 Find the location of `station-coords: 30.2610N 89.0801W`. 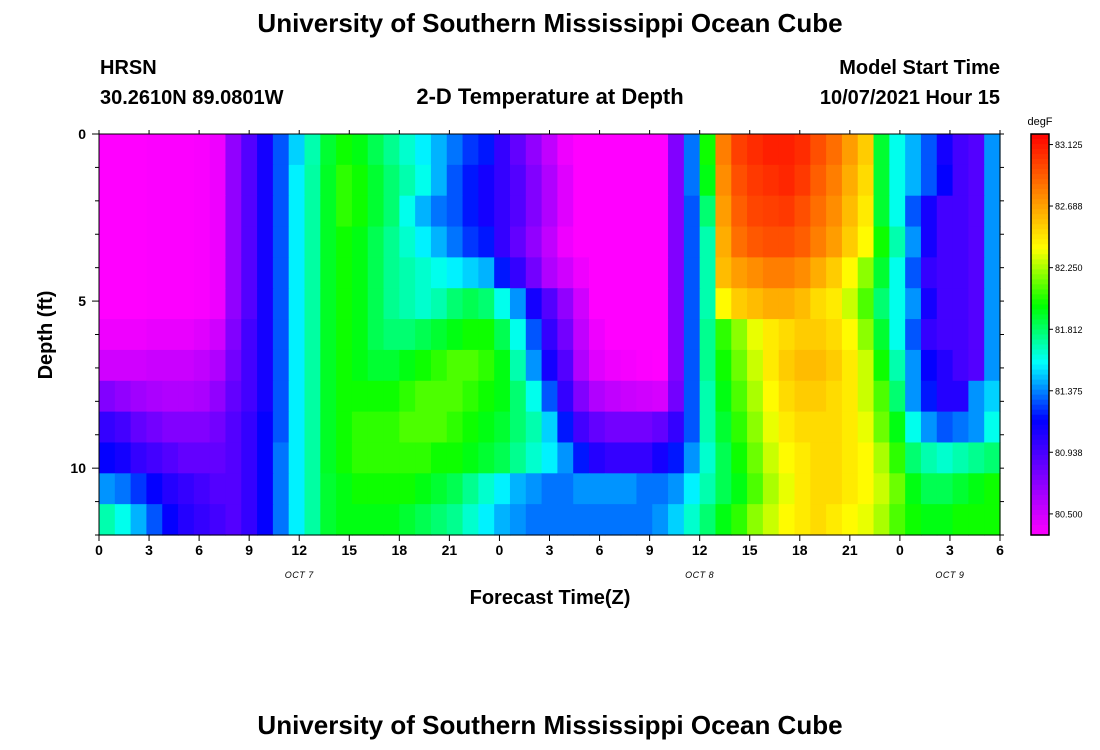

station-coords: 30.2610N 89.0801W is located at coordinates (192, 98).